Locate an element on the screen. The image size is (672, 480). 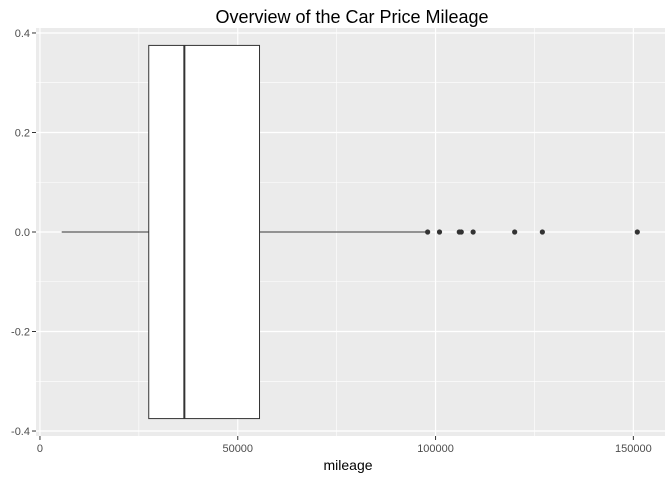
y-tick-label: -0.2 is located at coordinates (20, 333).